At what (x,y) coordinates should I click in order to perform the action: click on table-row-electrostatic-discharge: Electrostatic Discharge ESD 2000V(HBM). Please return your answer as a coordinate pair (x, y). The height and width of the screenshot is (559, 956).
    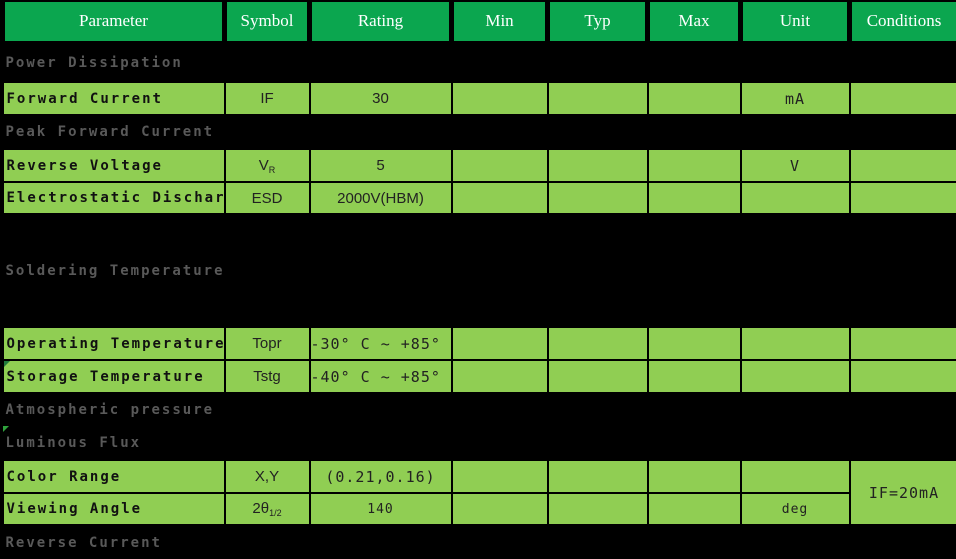
    Looking at the image, I should click on (479, 198).